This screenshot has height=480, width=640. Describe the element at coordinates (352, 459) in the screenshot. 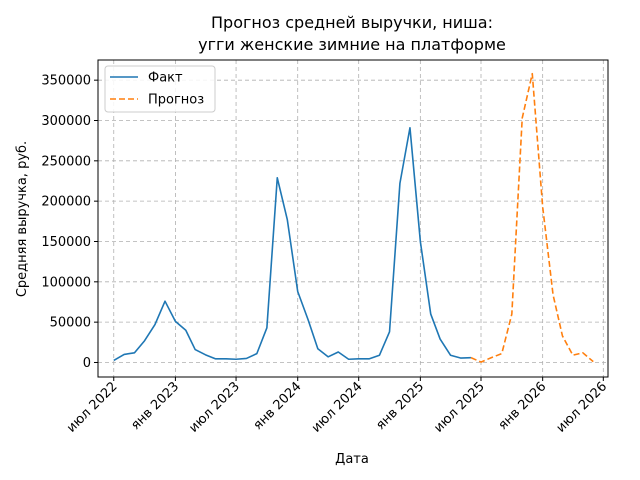

I see `x-axis-label: Дата` at that location.